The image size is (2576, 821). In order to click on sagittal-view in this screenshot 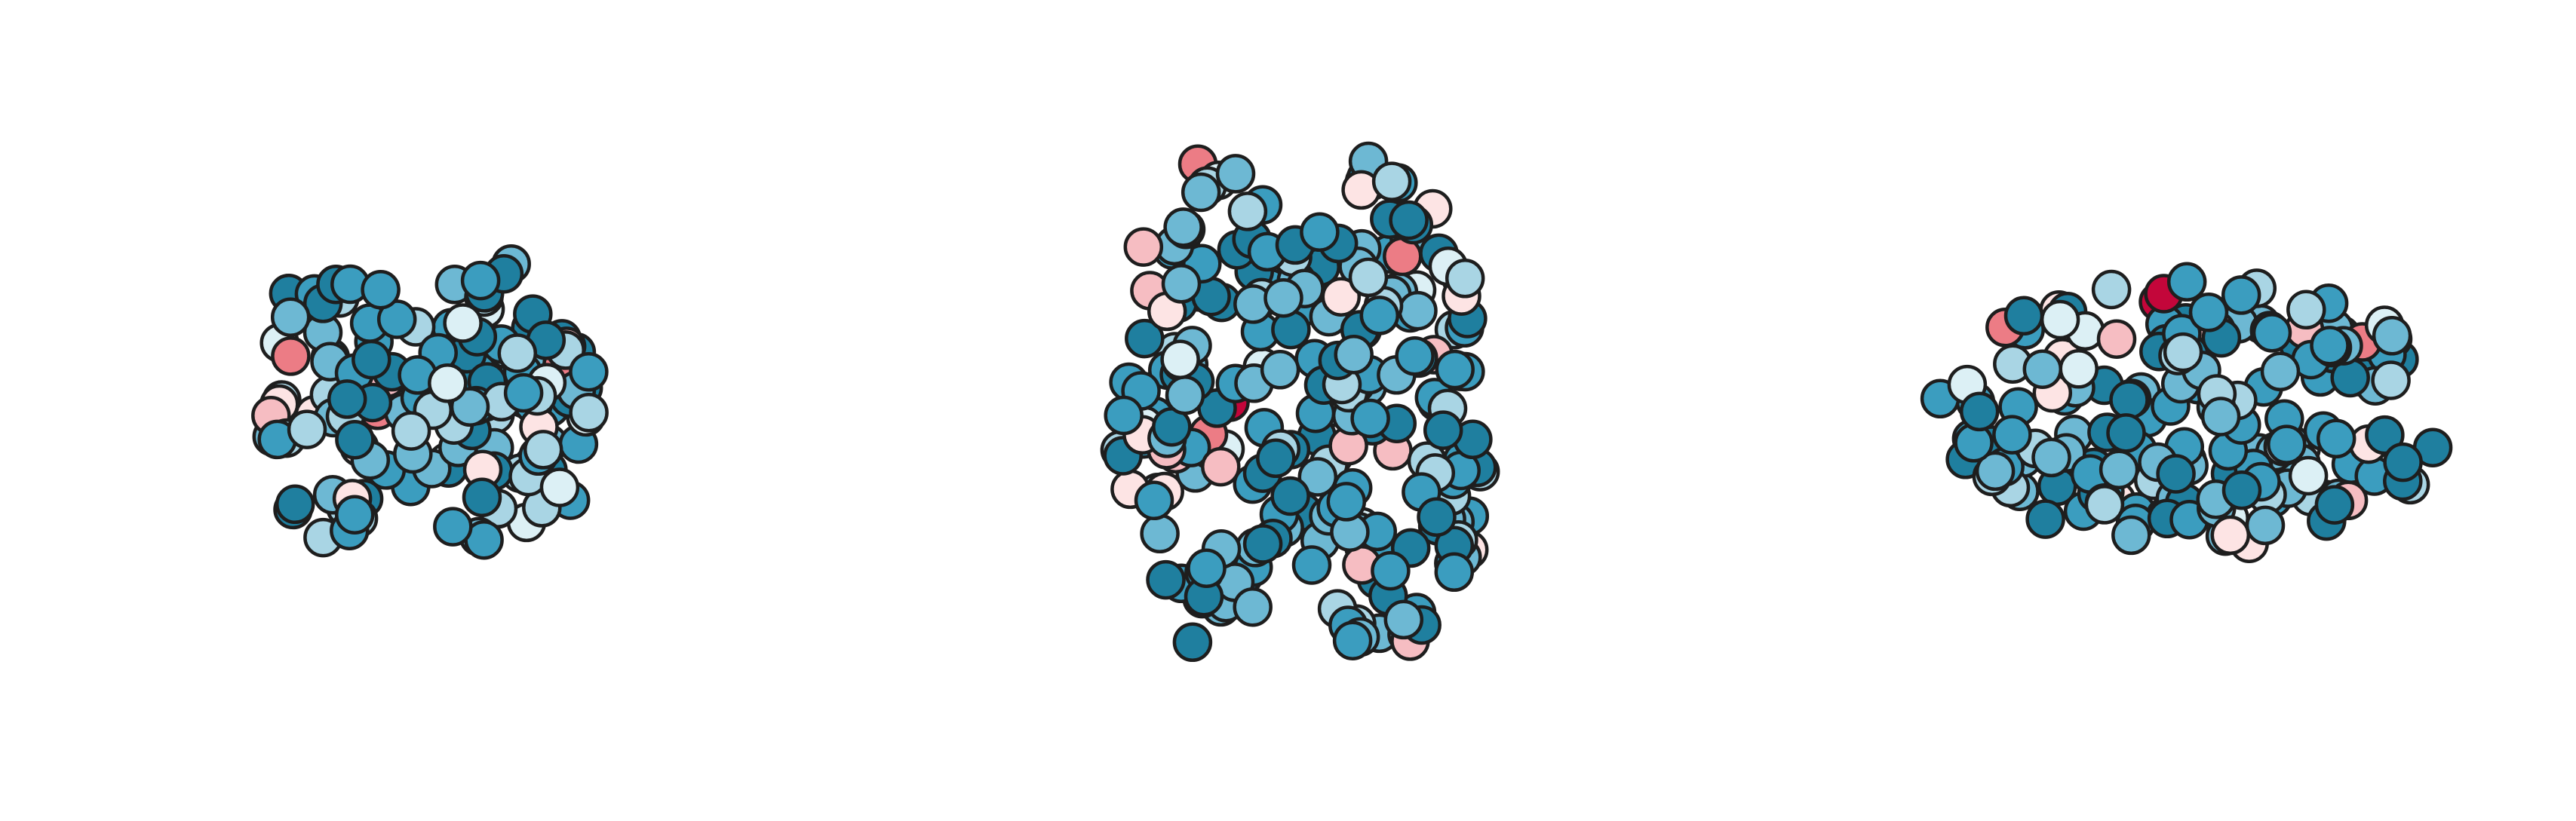, I will do `click(2186, 412)`.